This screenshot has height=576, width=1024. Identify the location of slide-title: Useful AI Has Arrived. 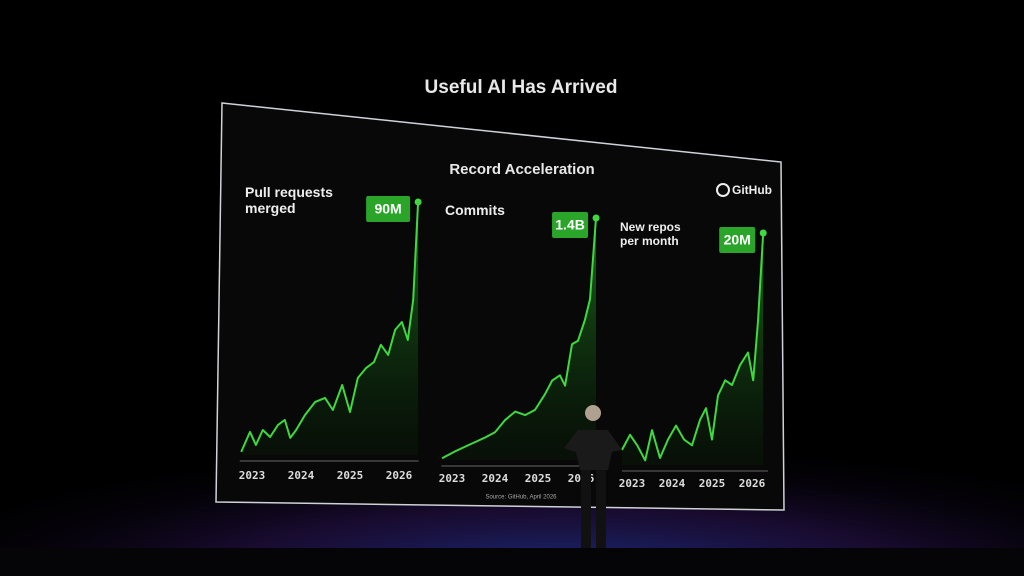
(521, 87).